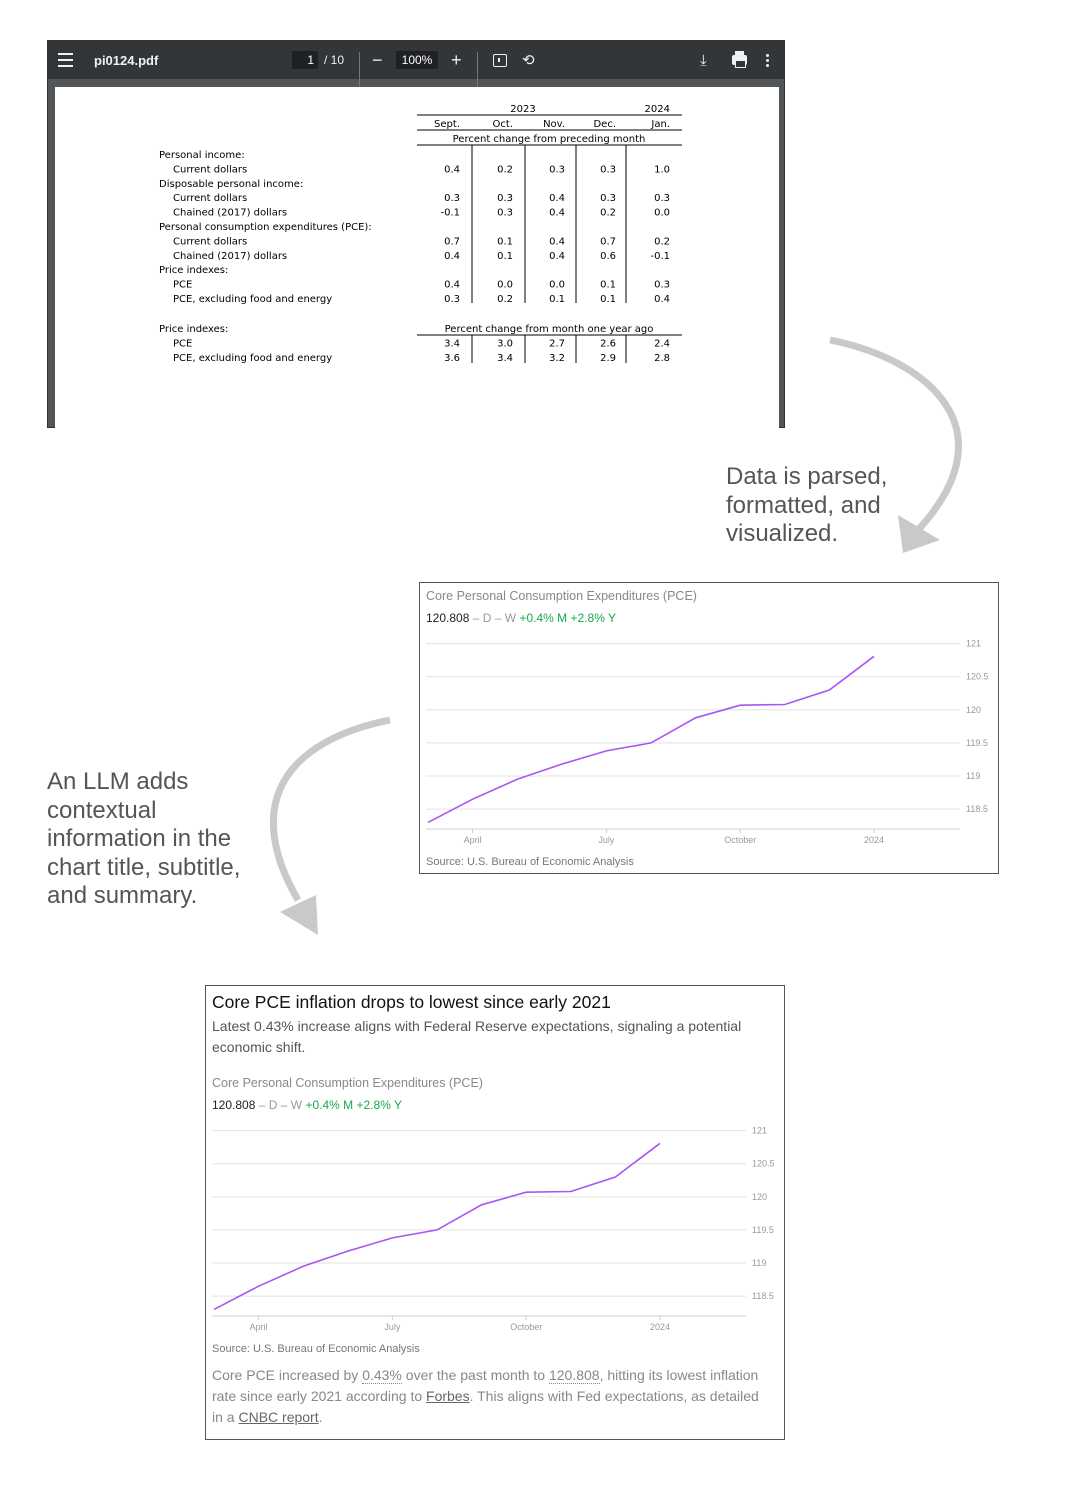 The height and width of the screenshot is (1490, 1080). What do you see at coordinates (557, 343) in the screenshot?
I see `table-cell: 2.7` at bounding box center [557, 343].